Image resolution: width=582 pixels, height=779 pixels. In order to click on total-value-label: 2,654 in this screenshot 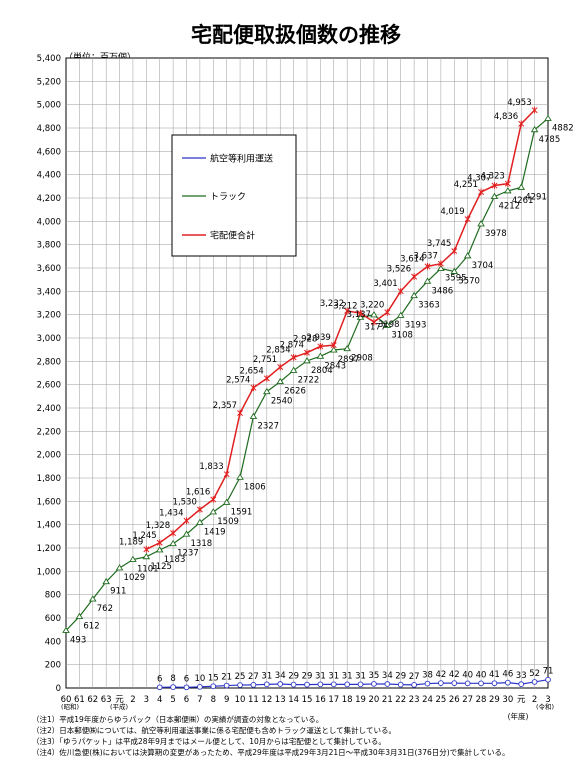, I will do `click(251, 371)`.